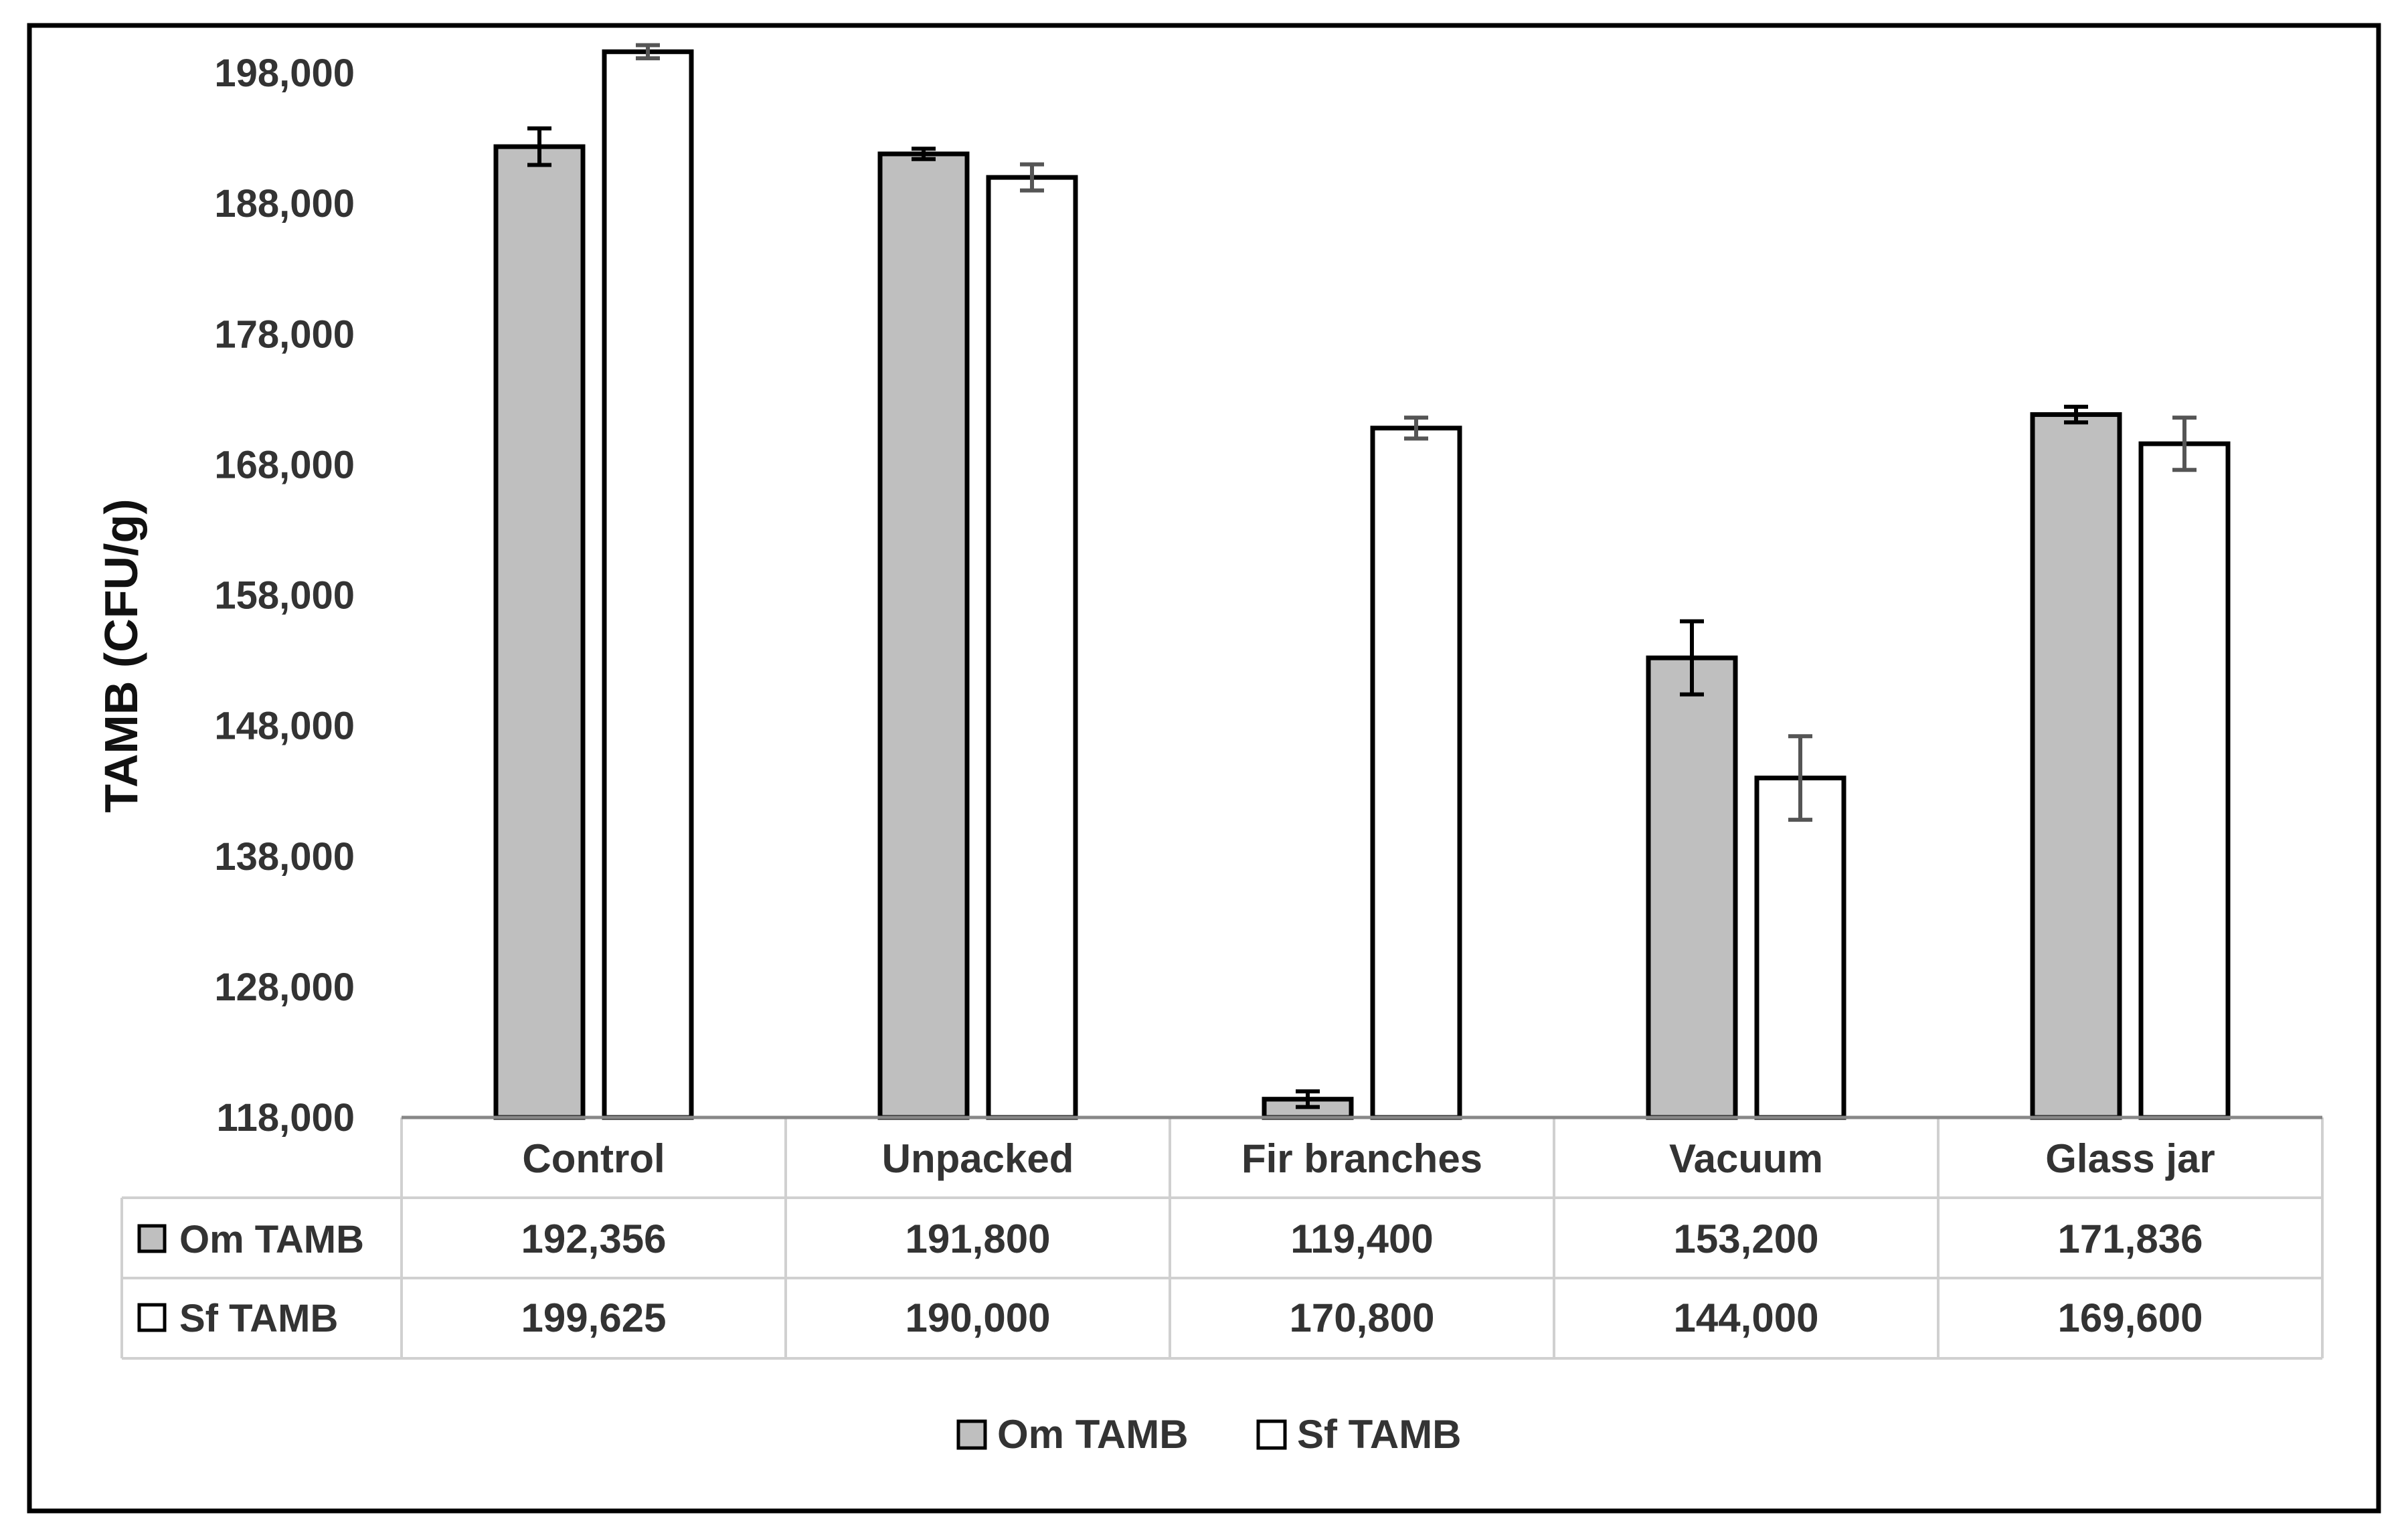  Describe the element at coordinates (539, 632) in the screenshot. I see `bar-om-control` at that location.